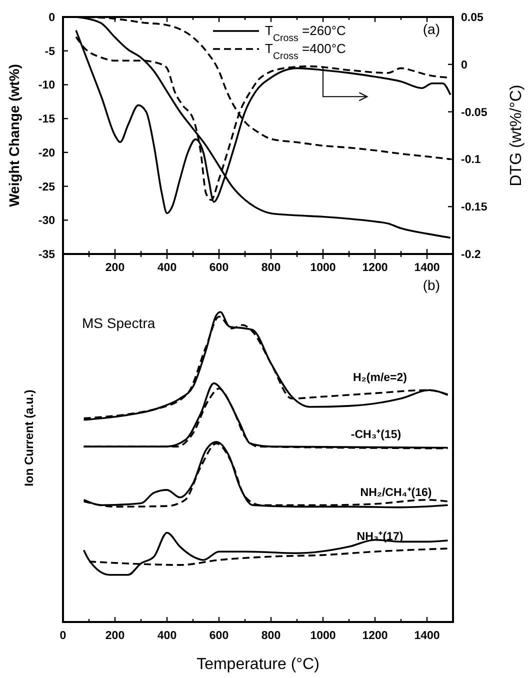 Image resolution: width=529 pixels, height=678 pixels. What do you see at coordinates (471, 255) in the screenshot?
I see `y2-tick-label: -0.2` at bounding box center [471, 255].